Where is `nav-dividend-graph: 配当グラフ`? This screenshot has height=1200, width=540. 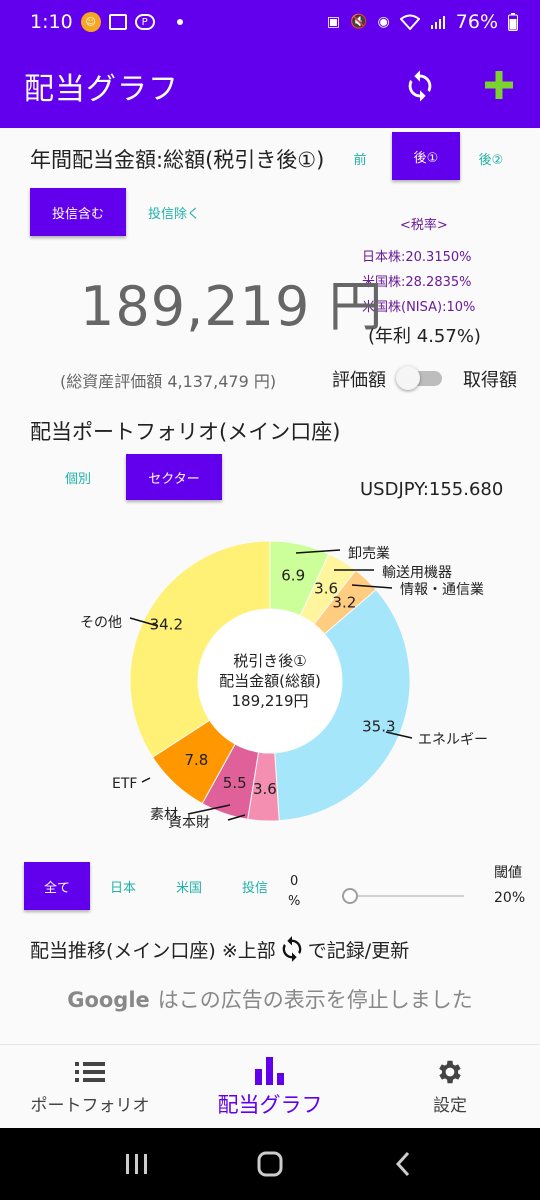 nav-dividend-graph: 配当グラフ is located at coordinates (270, 1086).